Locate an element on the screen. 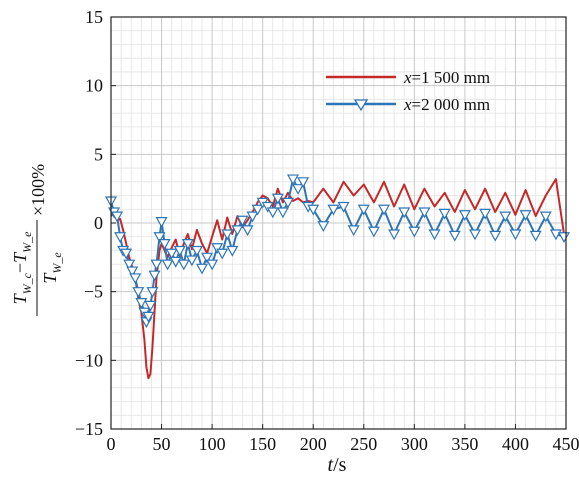 This screenshot has height=480, width=579. legend-label-1-rest: =1 500 mm is located at coordinates (451, 77).